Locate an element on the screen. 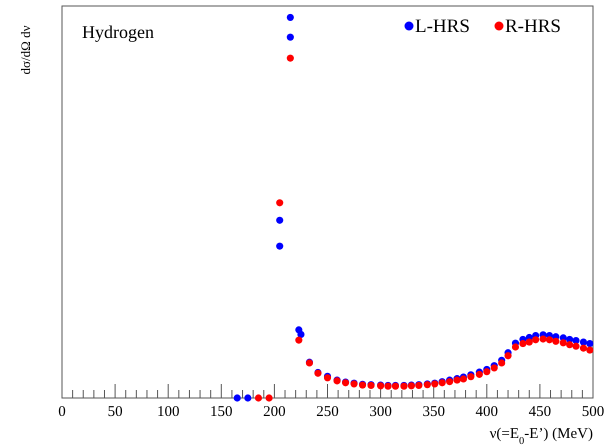  y-axis-title: dσ/dΩ dν is located at coordinates (25, 49).